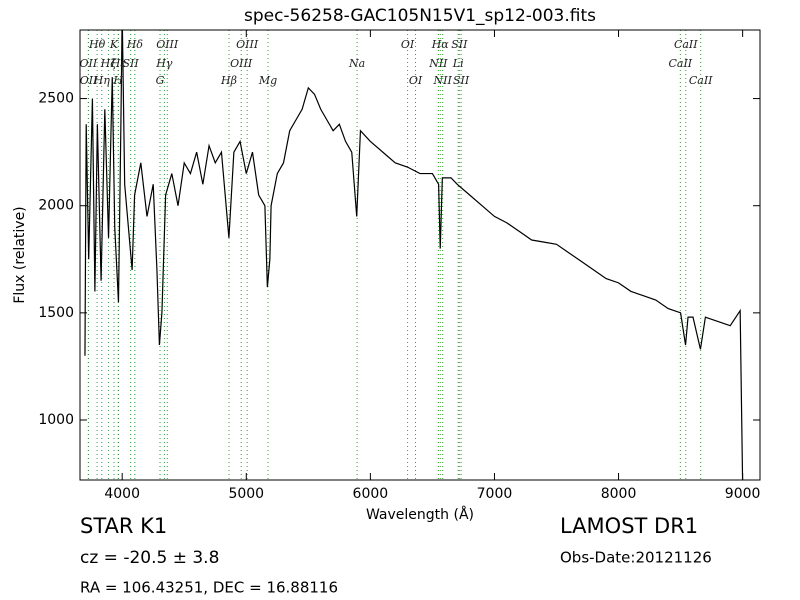  I want to click on spectral-line-label: Hδ, so click(135, 44).